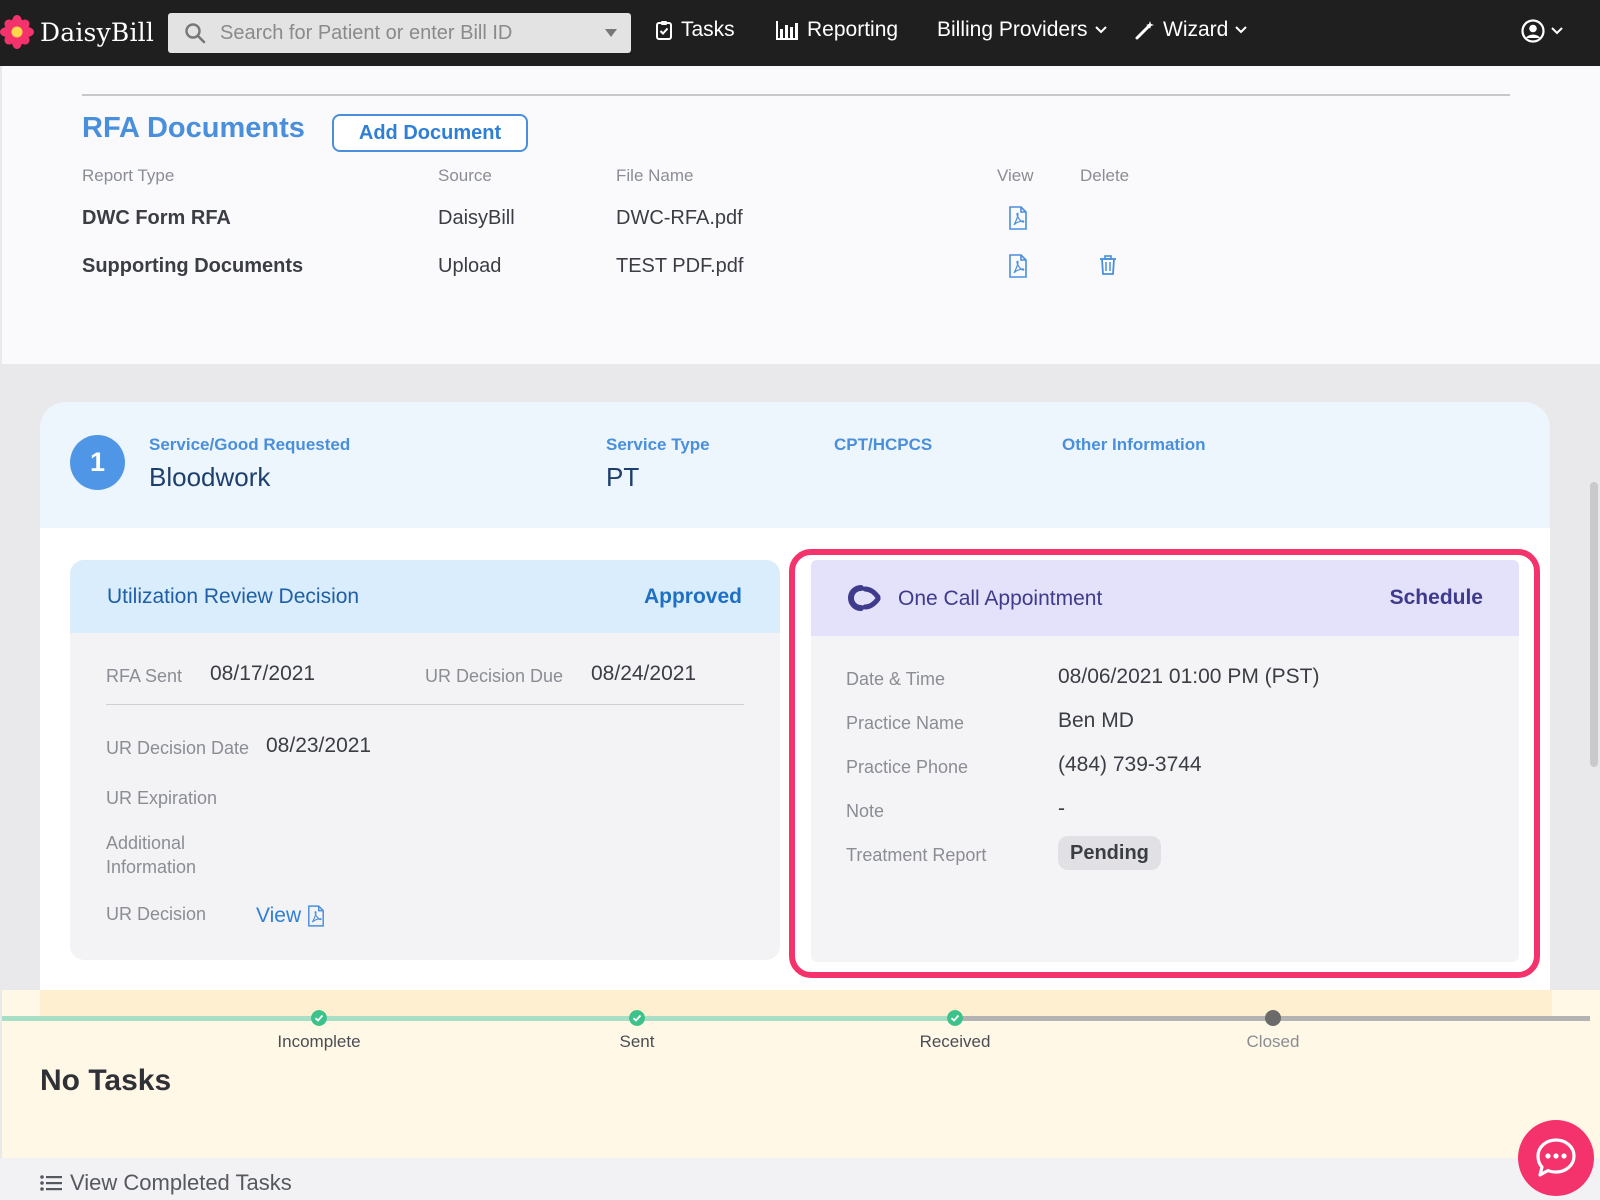 The width and height of the screenshot is (1600, 1200). I want to click on bottom-strip, so click(800, 1179).